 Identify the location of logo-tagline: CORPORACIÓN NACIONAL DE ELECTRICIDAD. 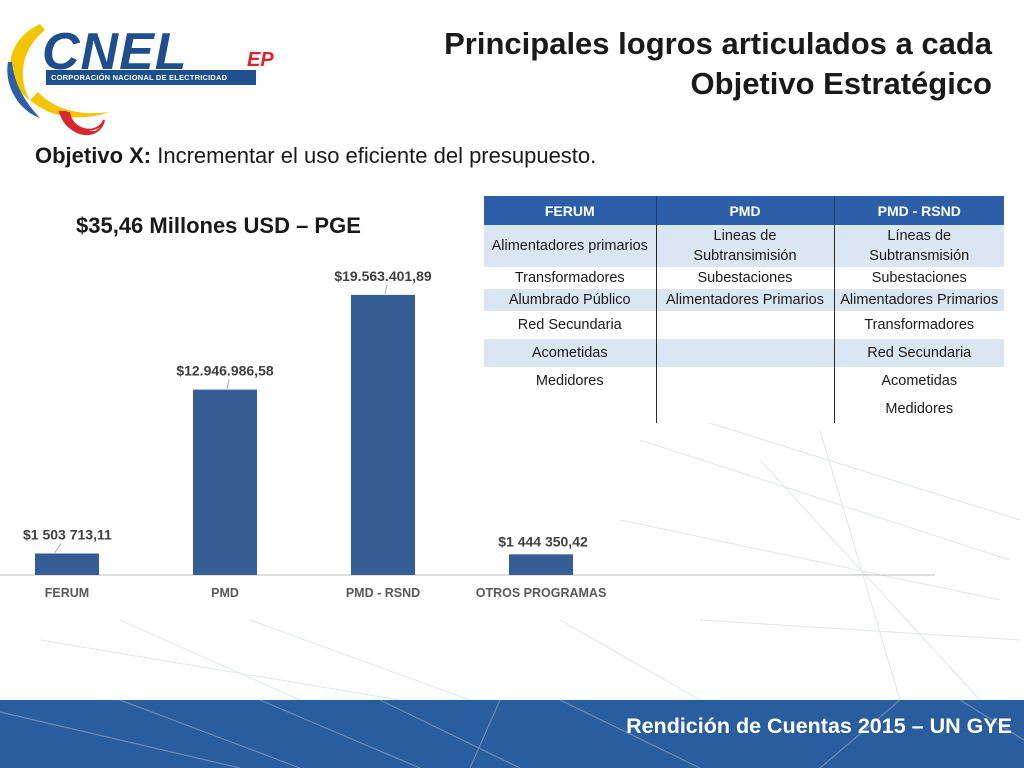
(151, 77).